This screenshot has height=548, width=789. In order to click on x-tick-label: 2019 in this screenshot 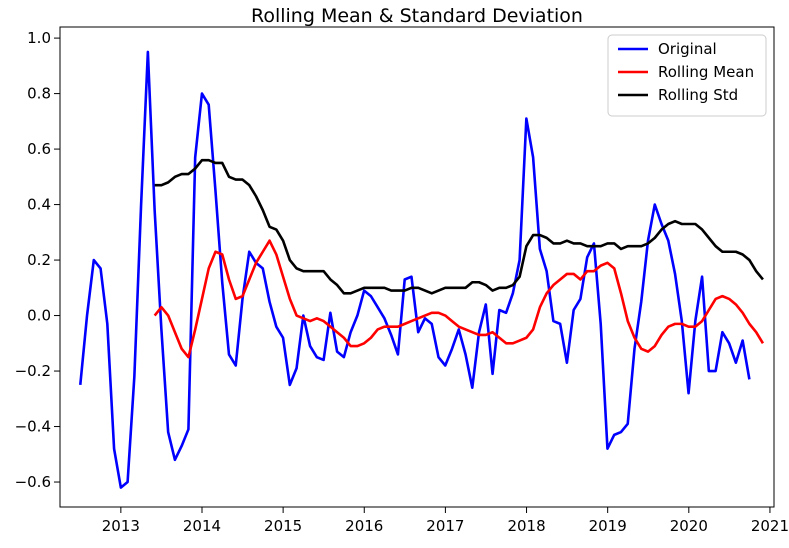, I will do `click(608, 526)`.